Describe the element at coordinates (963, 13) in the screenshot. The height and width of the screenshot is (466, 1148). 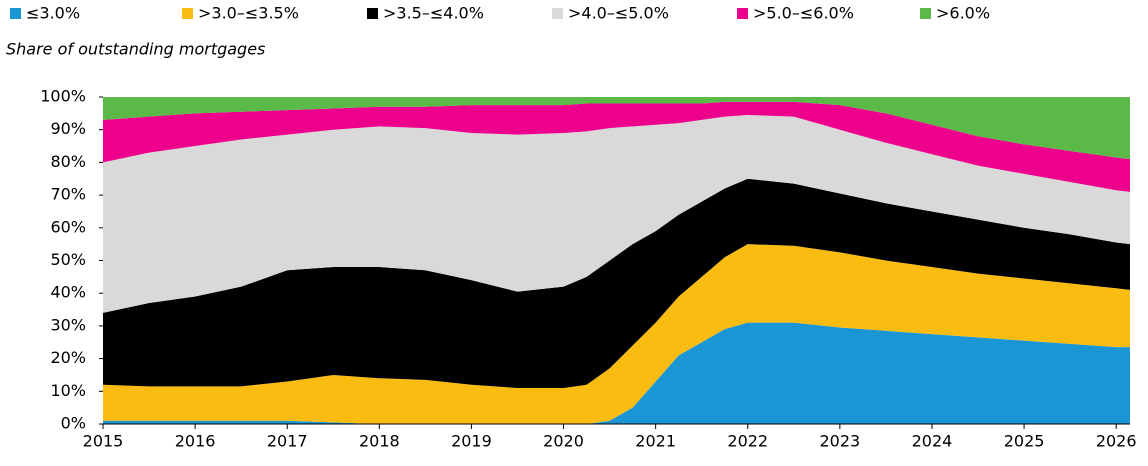
I see `legend-label: >6.0%` at that location.